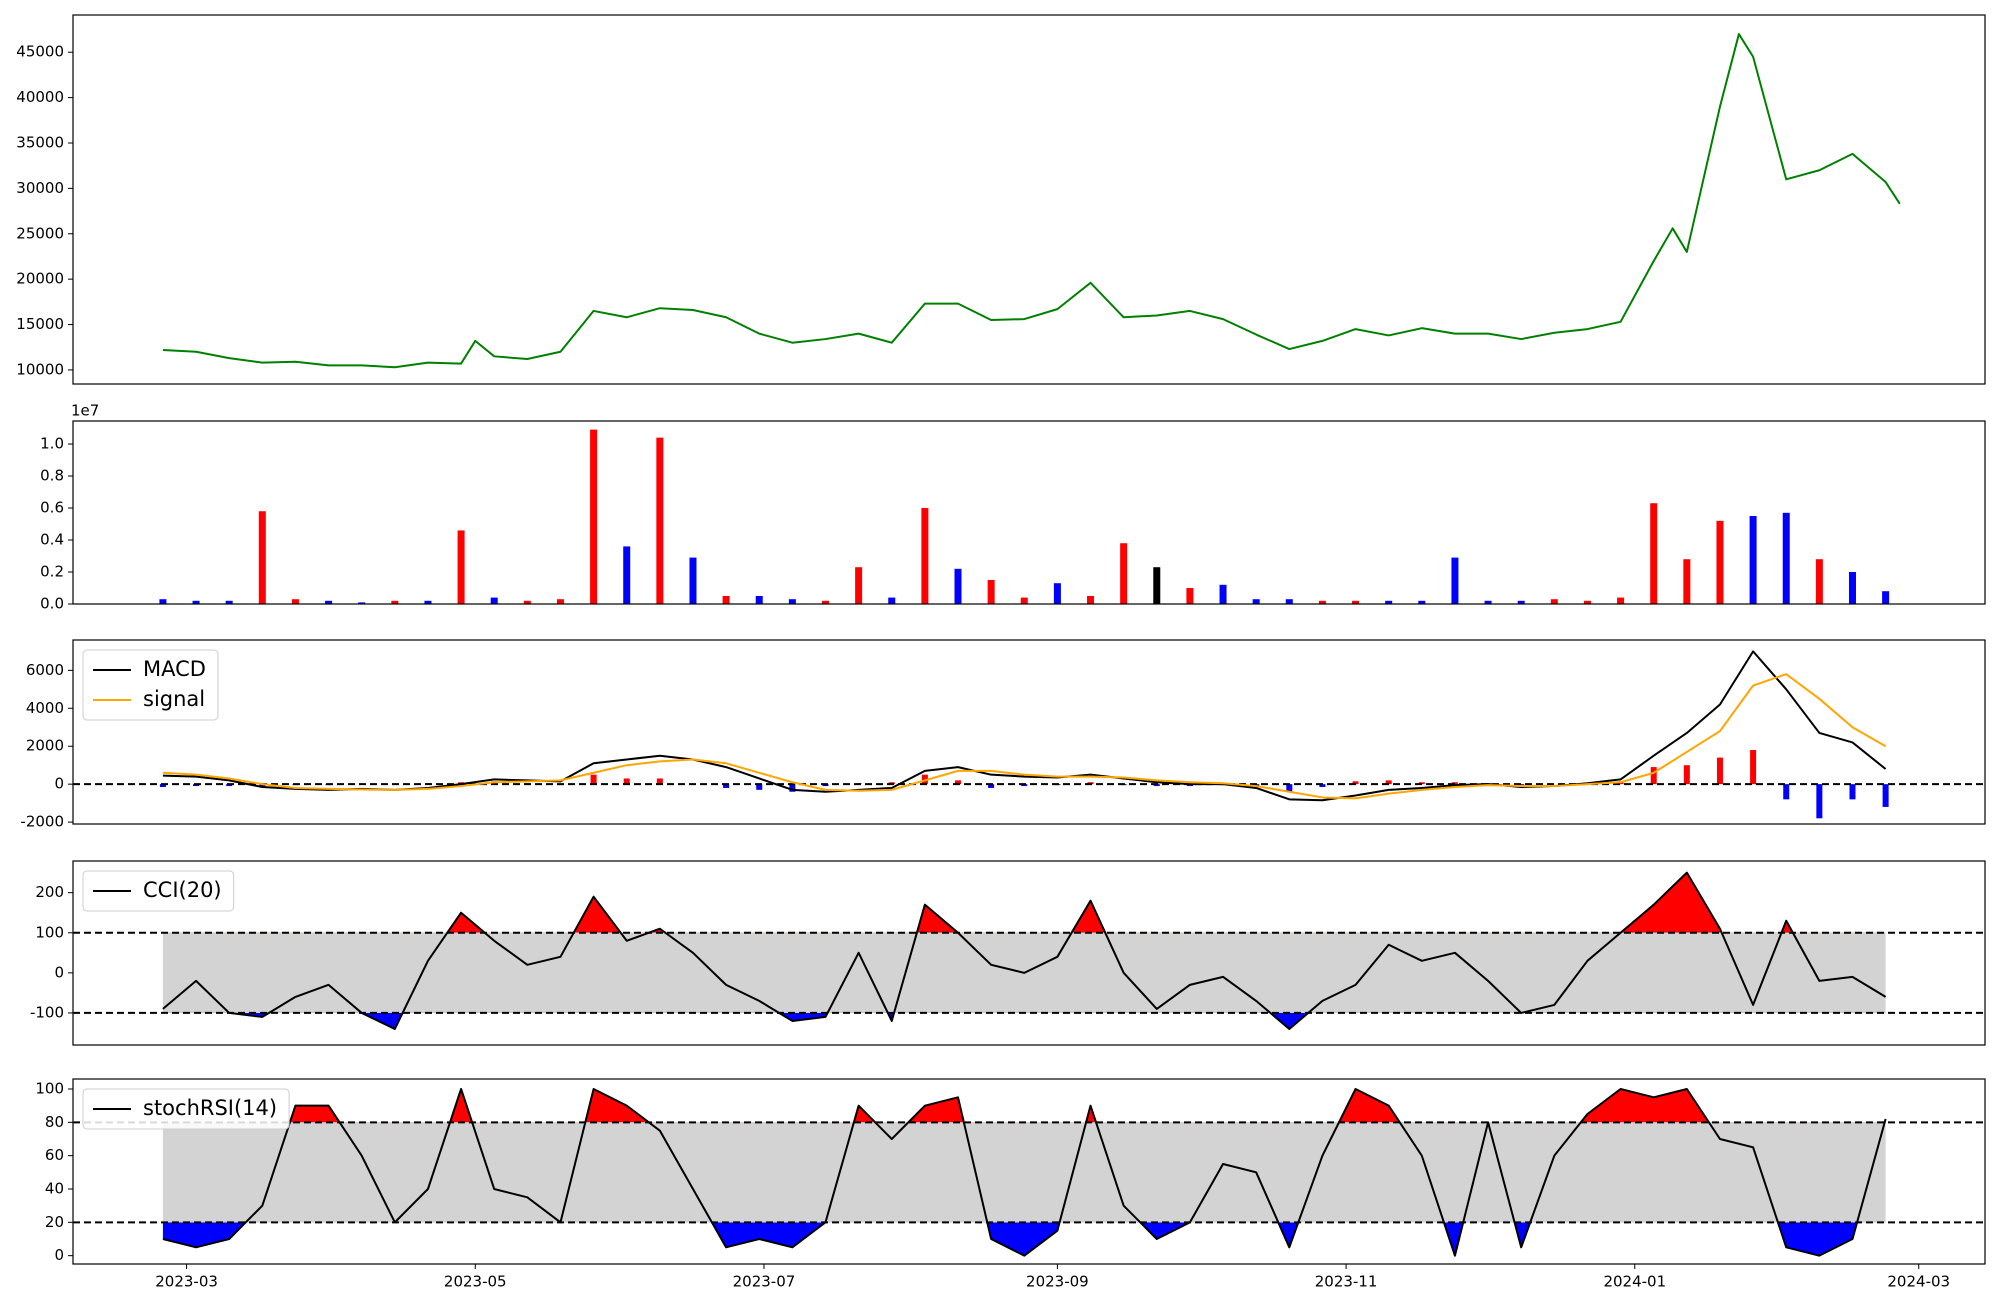 This screenshot has height=1304, width=2000. I want to click on axis-offset-label: 1e7, so click(85, 411).